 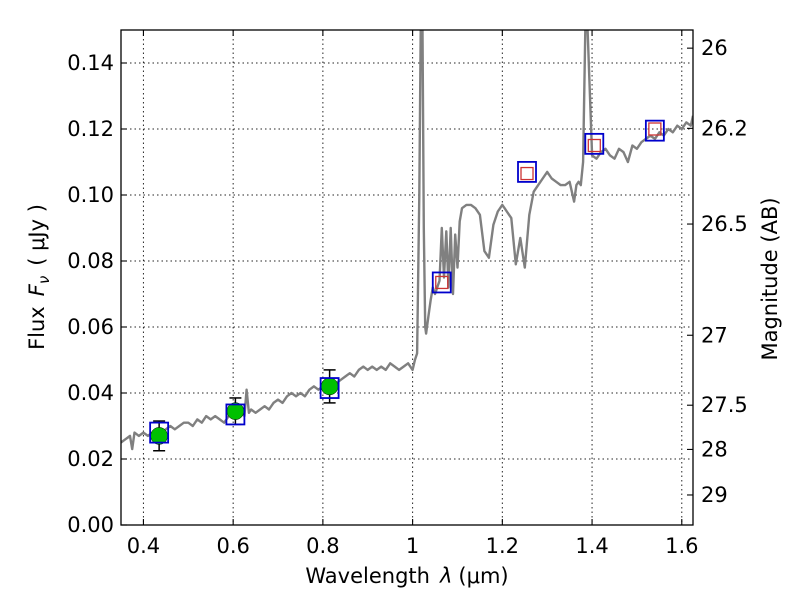 What do you see at coordinates (90, 261) in the screenshot?
I see `y-tick-label: 0.08` at bounding box center [90, 261].